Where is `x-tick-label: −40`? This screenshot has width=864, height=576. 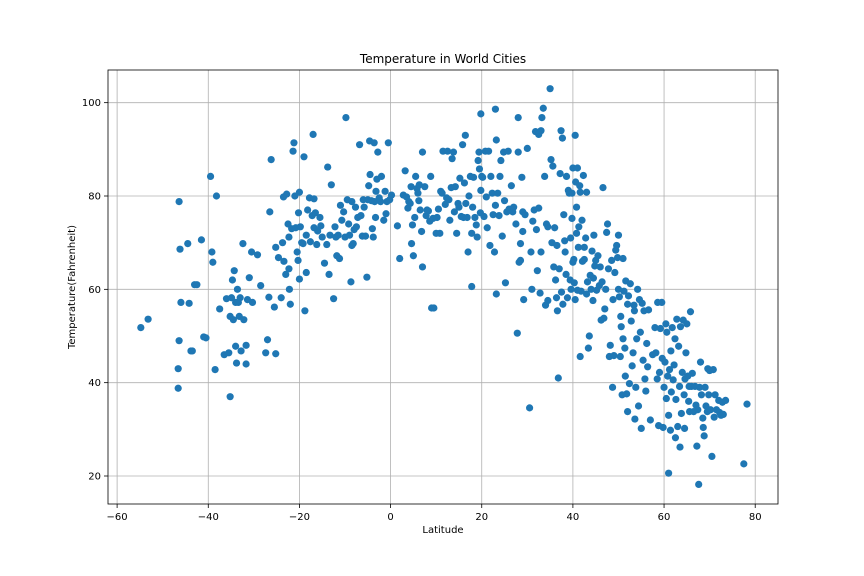
x-tick-label: −40 is located at coordinates (208, 517).